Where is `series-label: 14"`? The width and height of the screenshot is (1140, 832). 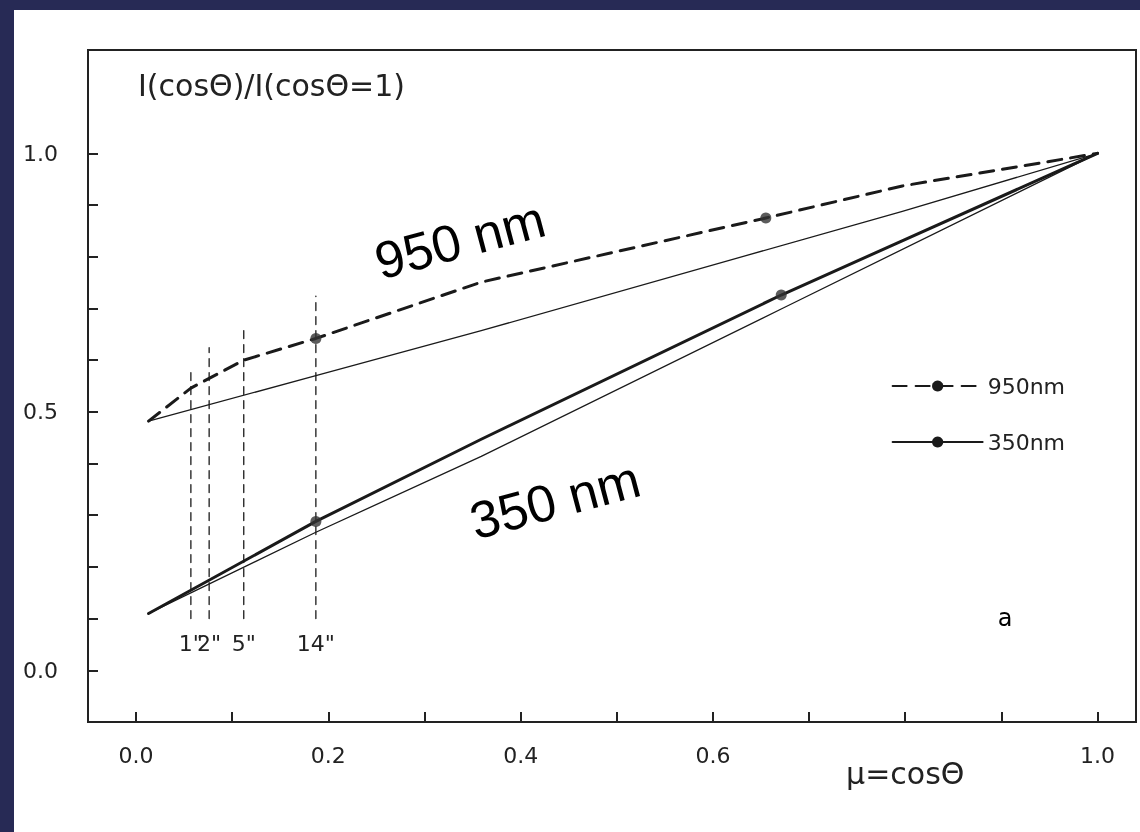
series-label: 14" is located at coordinates (315, 644).